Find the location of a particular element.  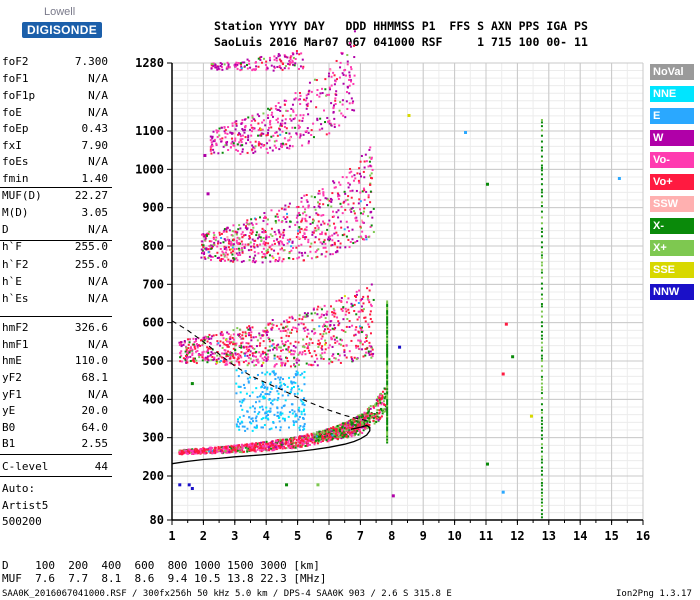

auto-artist: Artist5 is located at coordinates (25, 505).